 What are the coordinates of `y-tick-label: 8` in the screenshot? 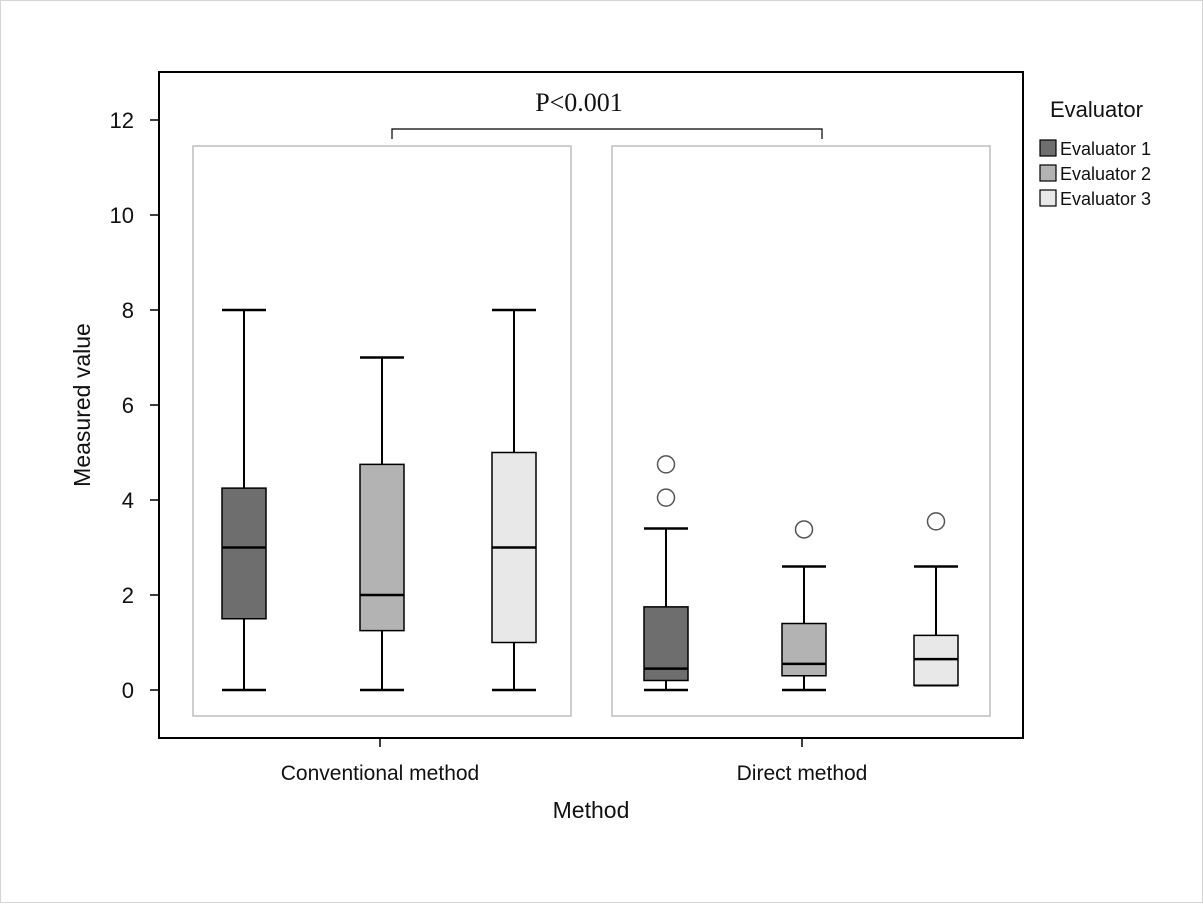 It's located at (128, 310).